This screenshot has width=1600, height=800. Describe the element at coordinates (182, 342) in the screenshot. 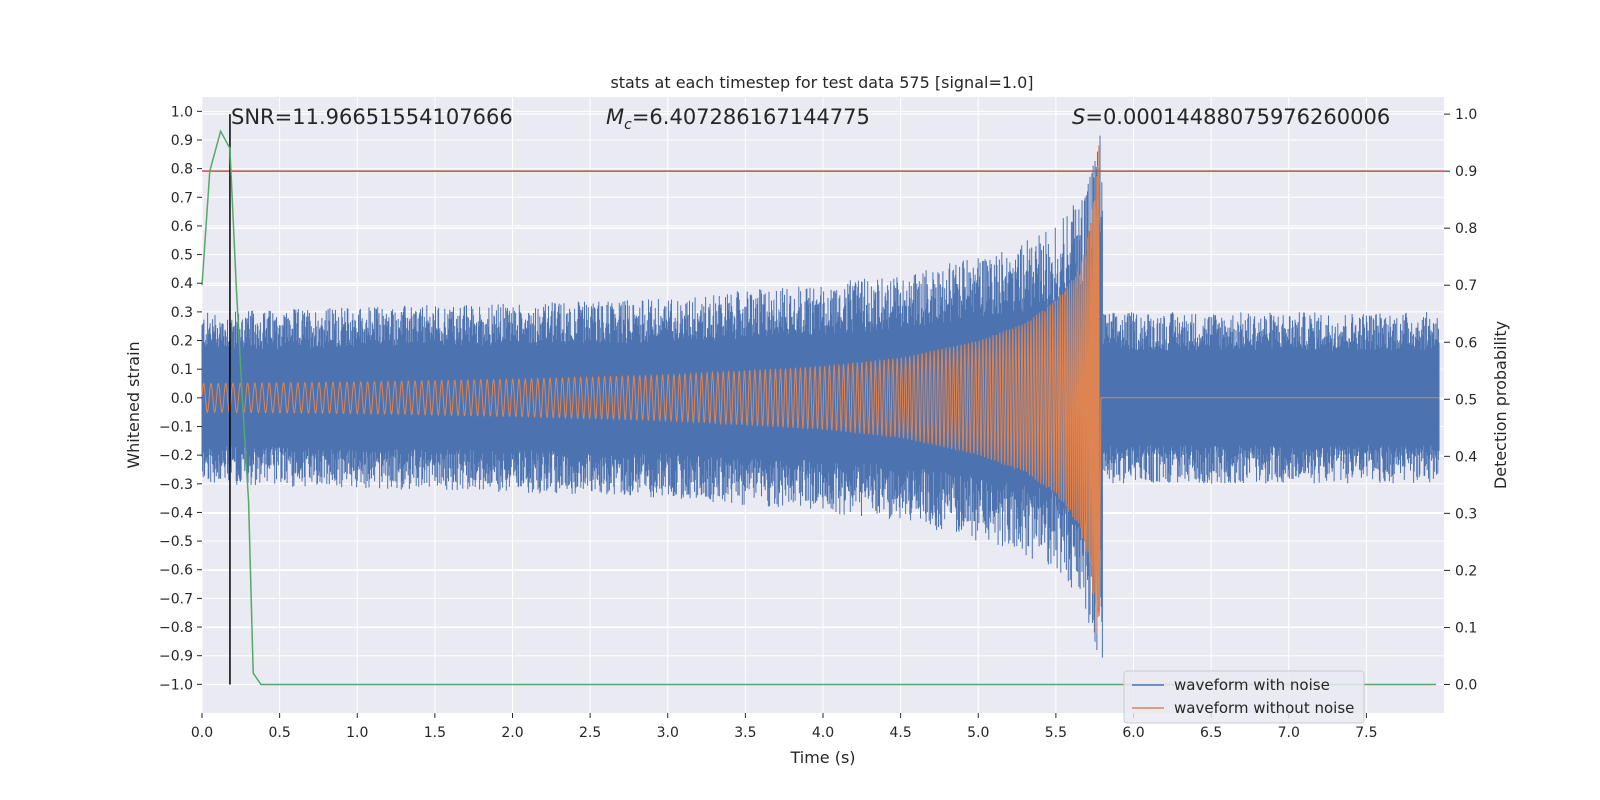

I see `y-tick-label: 0.2` at that location.